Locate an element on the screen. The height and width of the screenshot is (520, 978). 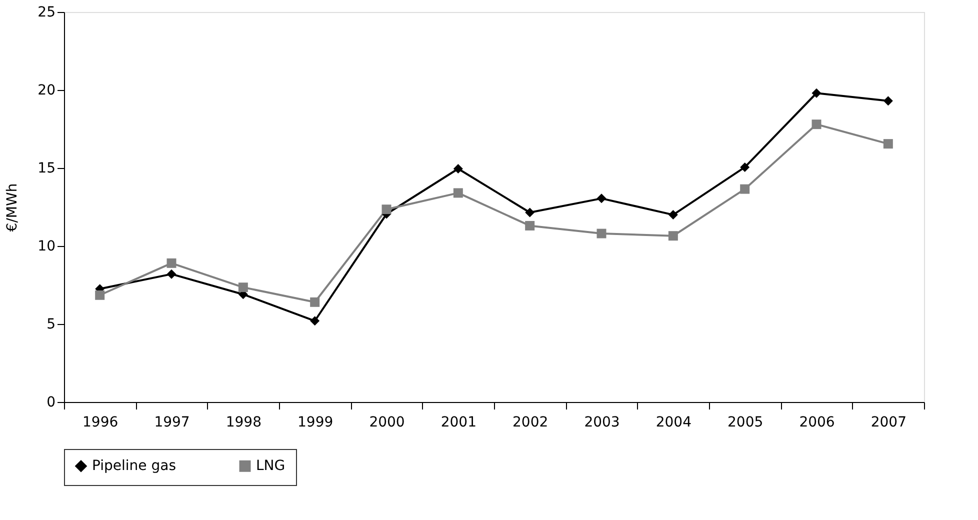
x-tick-label: 2005 is located at coordinates (746, 422).